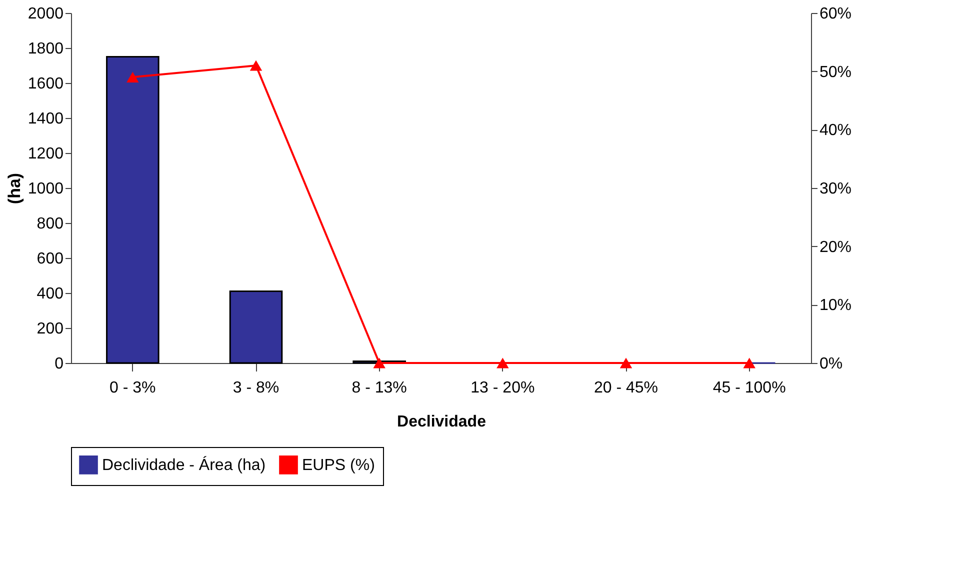 This screenshot has height=561, width=965. Describe the element at coordinates (46, 119) in the screenshot. I see `y-tick-label: 1400` at that location.